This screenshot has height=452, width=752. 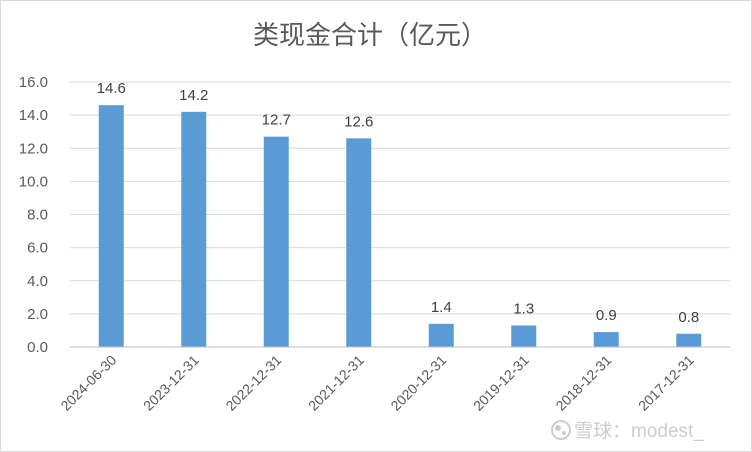 What do you see at coordinates (37, 314) in the screenshot?
I see `y-tick-label: 2.0` at bounding box center [37, 314].